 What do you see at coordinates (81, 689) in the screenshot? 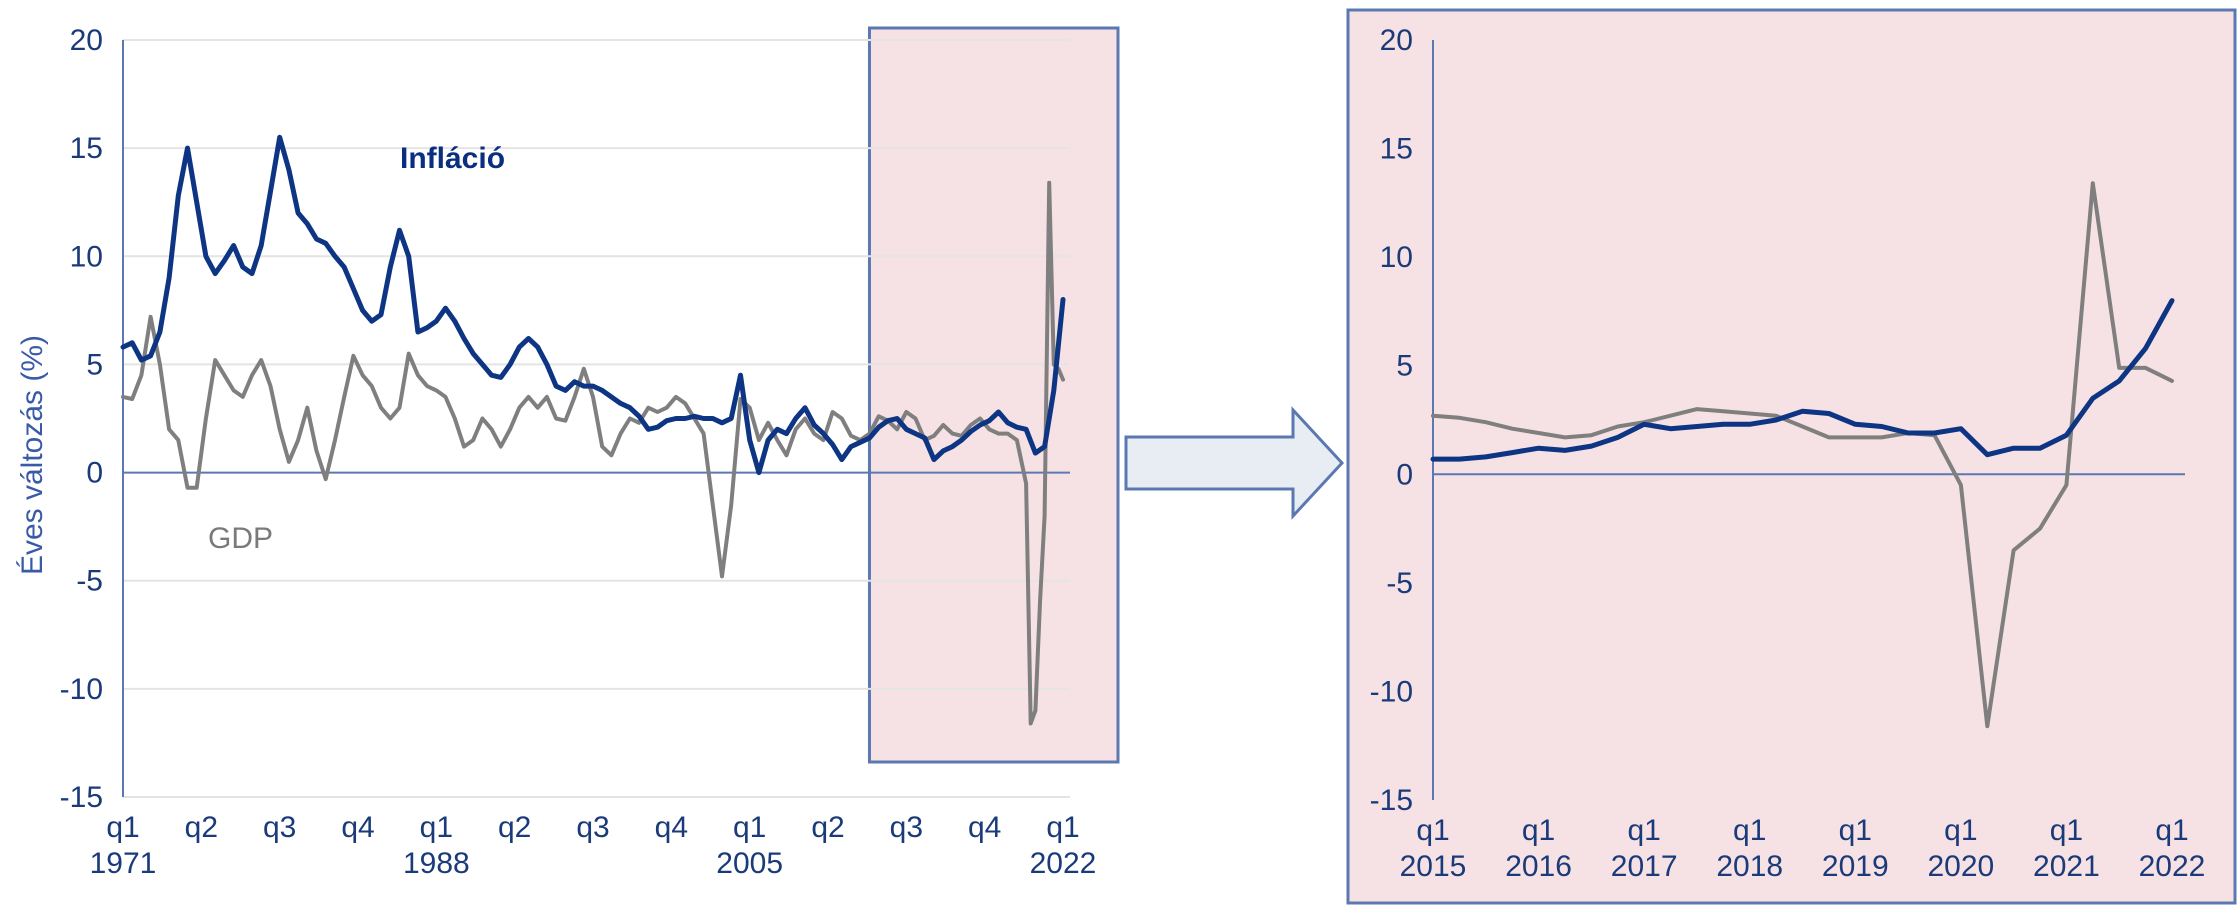
I see `left-y-tick-label: -10` at bounding box center [81, 689].